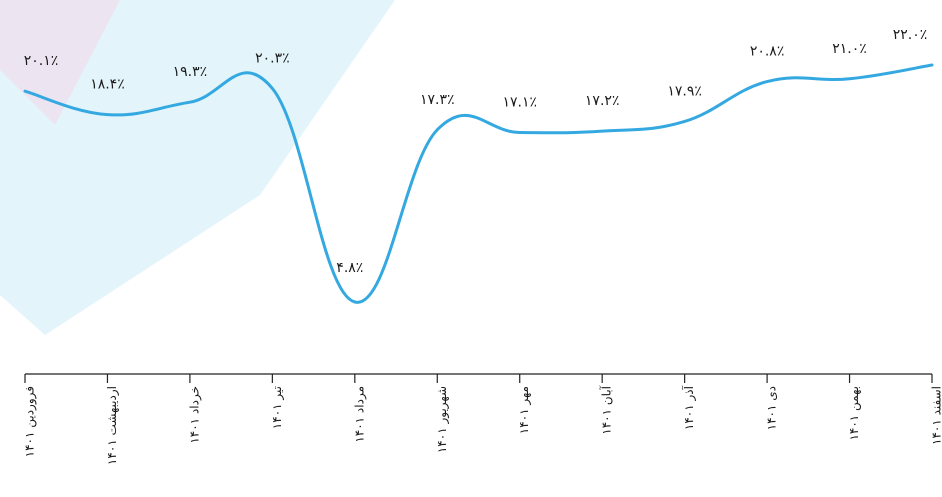 The height and width of the screenshot is (497, 942). I want to click on data-label: ۱۷.۲٪, so click(602, 101).